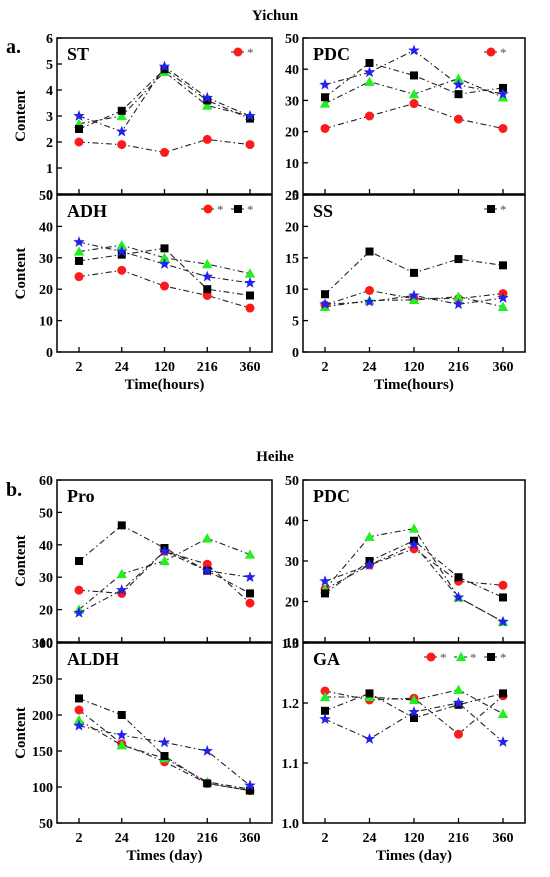 The height and width of the screenshot is (877, 550). What do you see at coordinates (42, 752) in the screenshot?
I see `y-tick-label: 150` at bounding box center [42, 752].